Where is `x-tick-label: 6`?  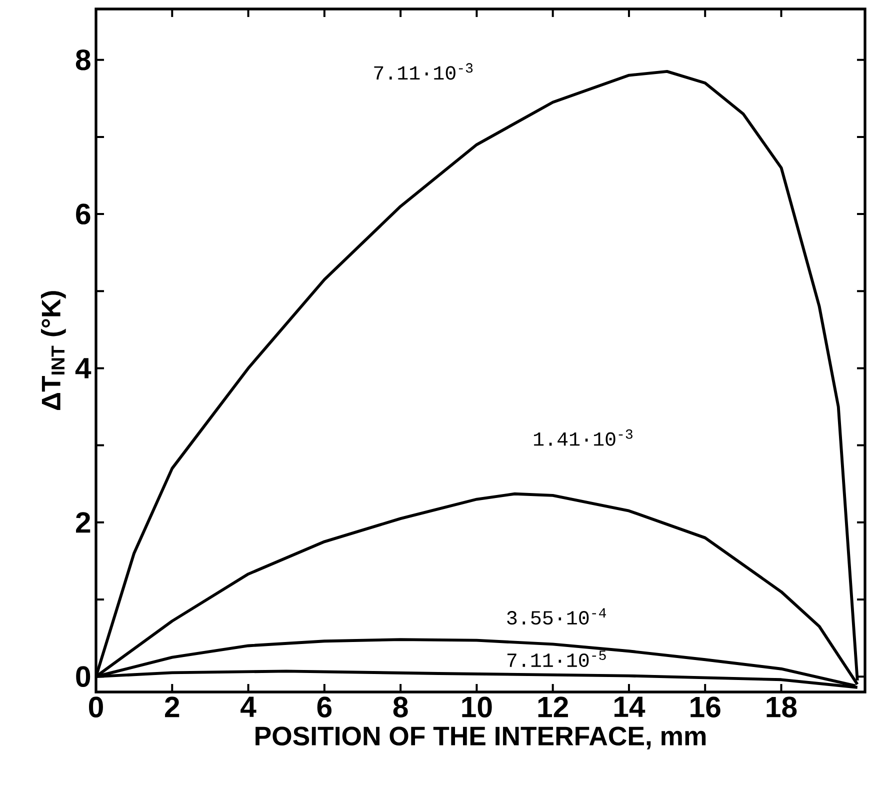
x-tick-label: 6 is located at coordinates (324, 707).